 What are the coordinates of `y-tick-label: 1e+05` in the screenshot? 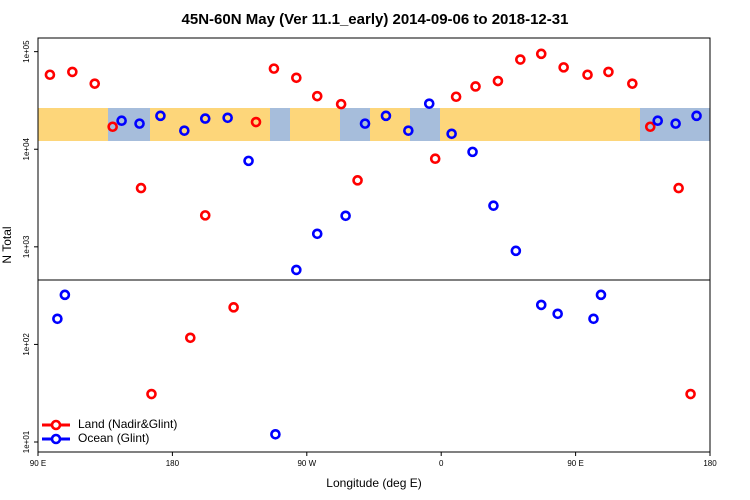 It's located at (26, 51).